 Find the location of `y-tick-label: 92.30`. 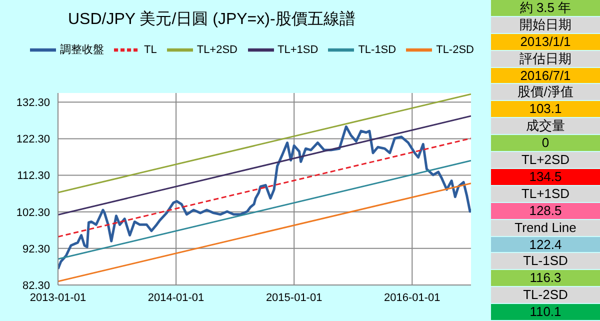

y-tick-label: 92.30 is located at coordinates (36, 249).